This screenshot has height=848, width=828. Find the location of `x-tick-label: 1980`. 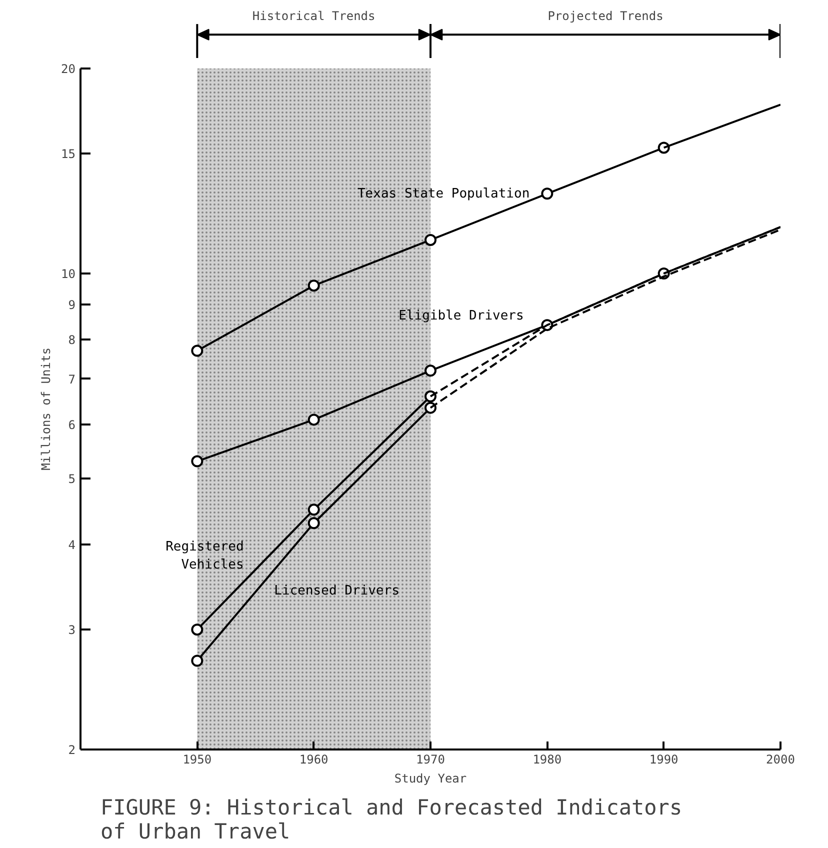

x-tick-label: 1980 is located at coordinates (547, 759).